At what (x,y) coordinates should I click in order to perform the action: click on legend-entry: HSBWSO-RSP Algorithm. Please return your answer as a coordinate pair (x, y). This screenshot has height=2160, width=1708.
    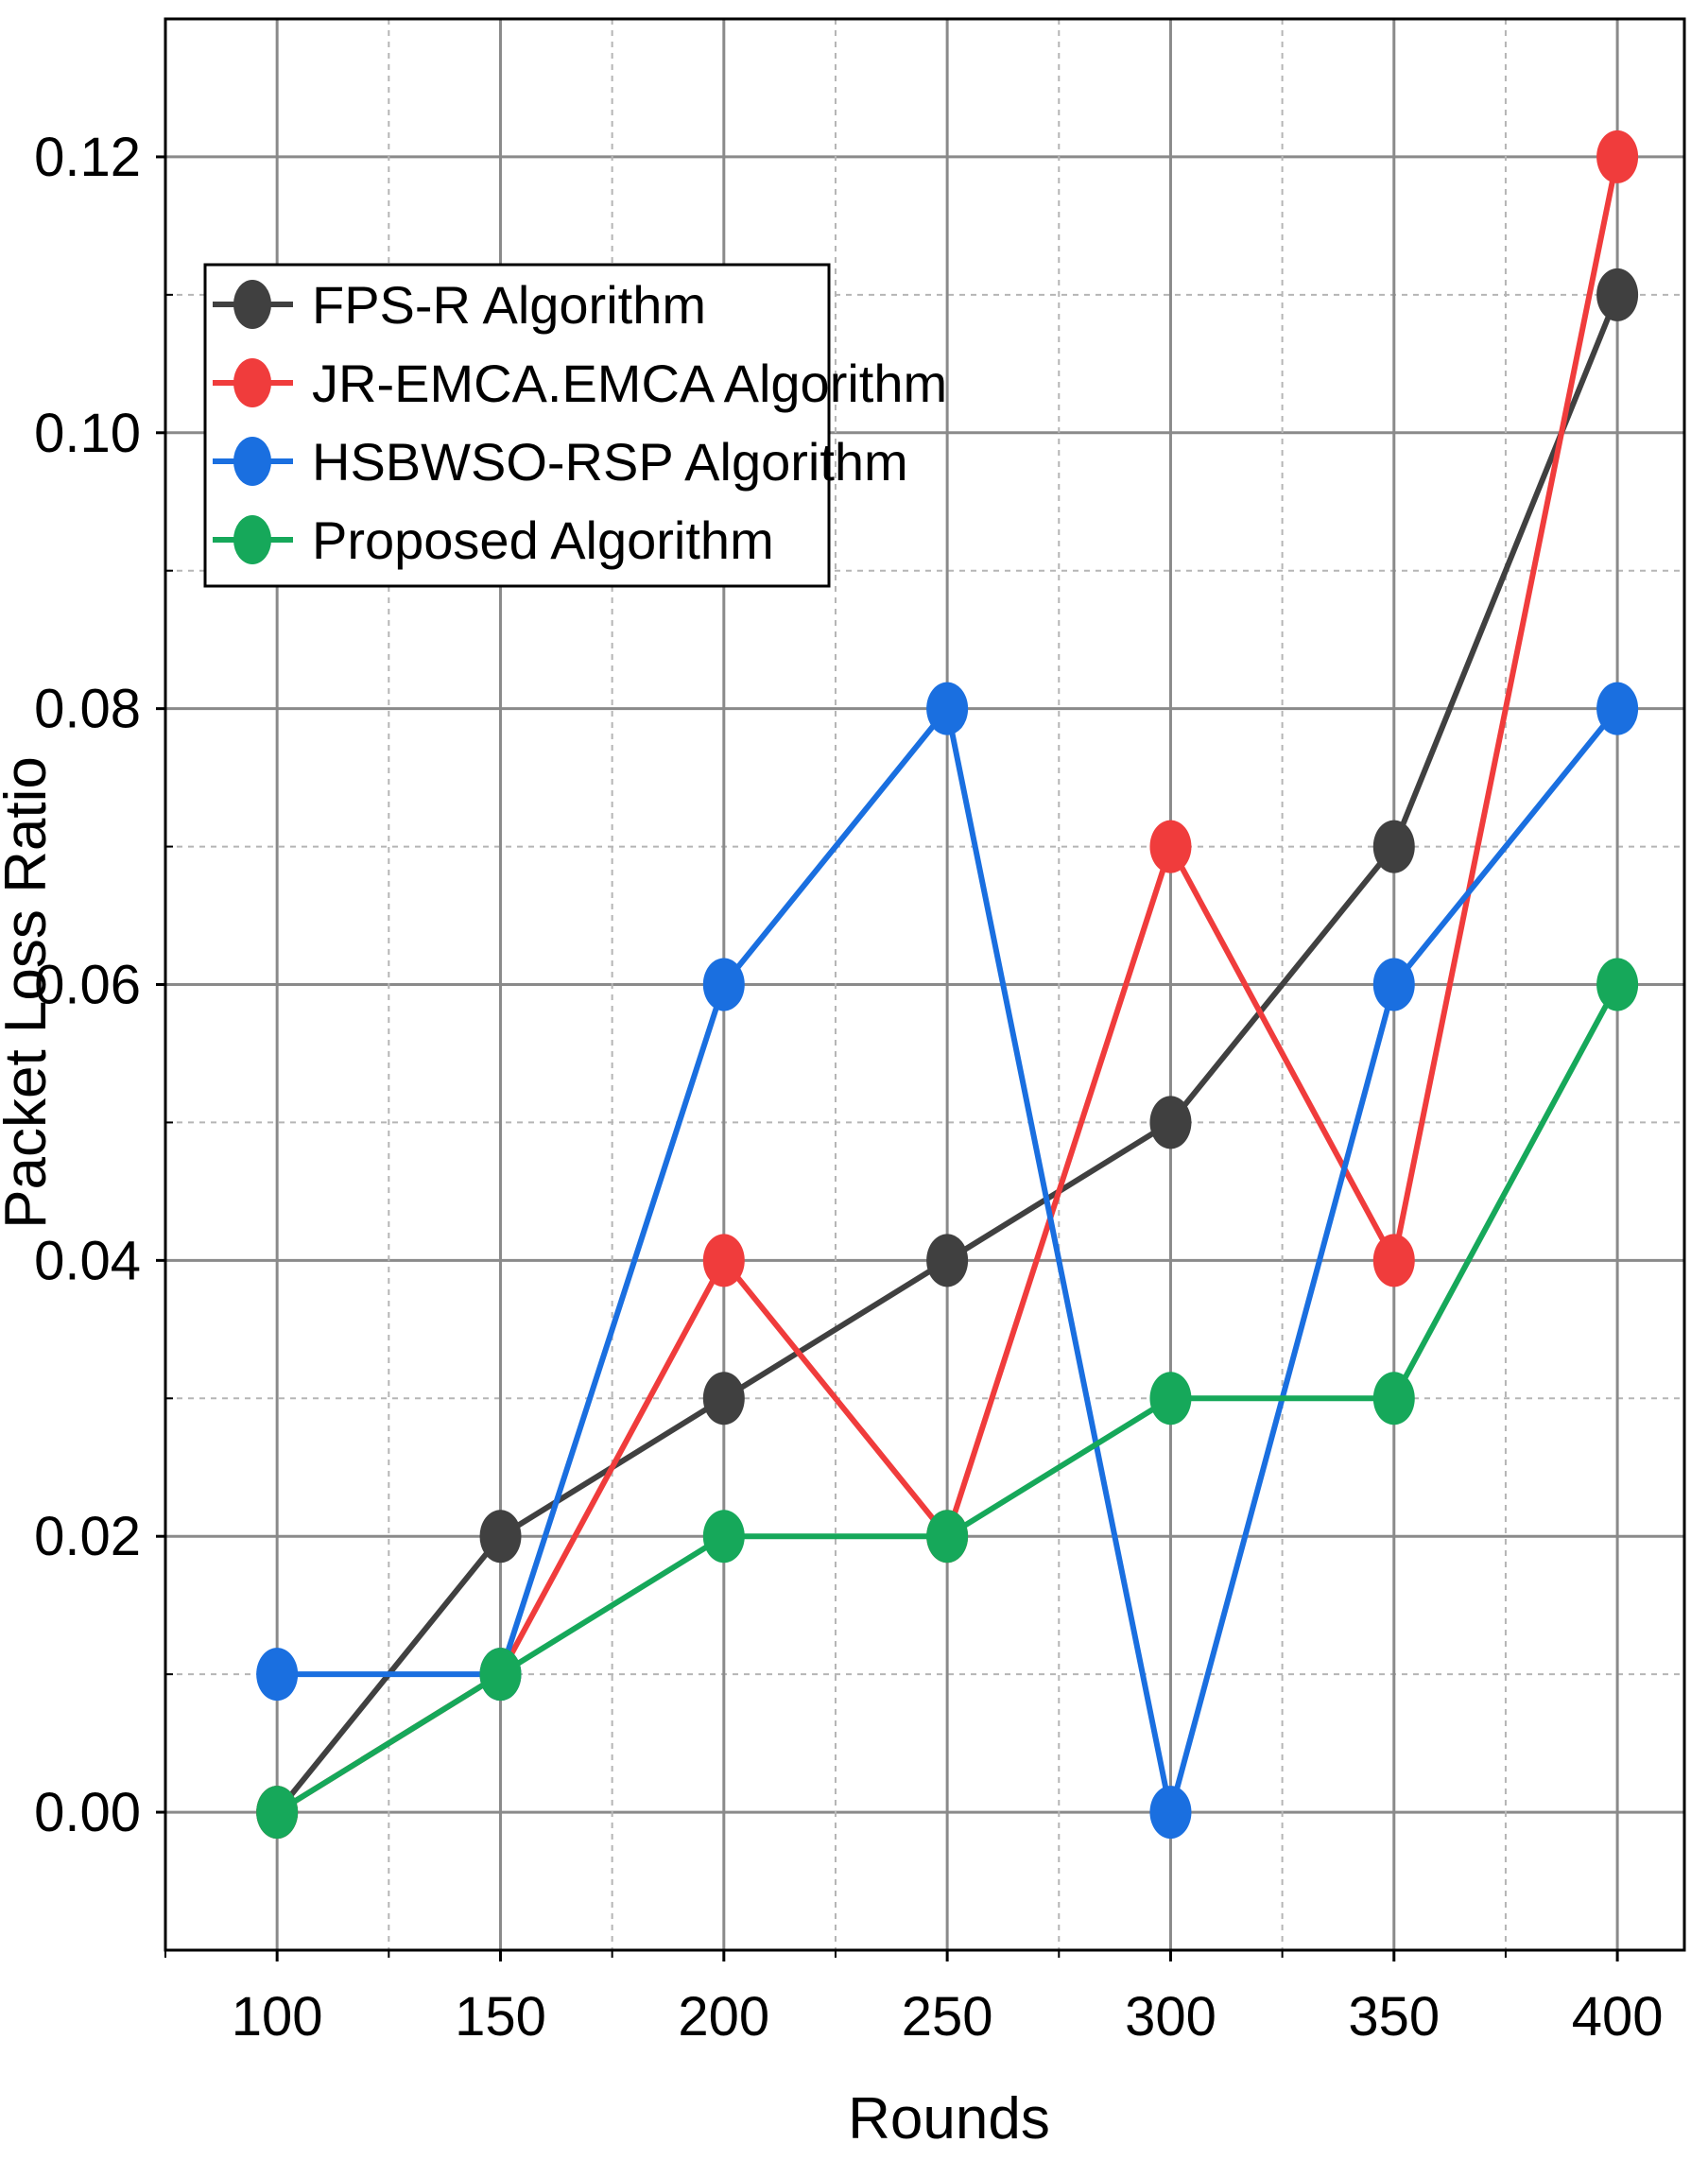
    Looking at the image, I should click on (560, 462).